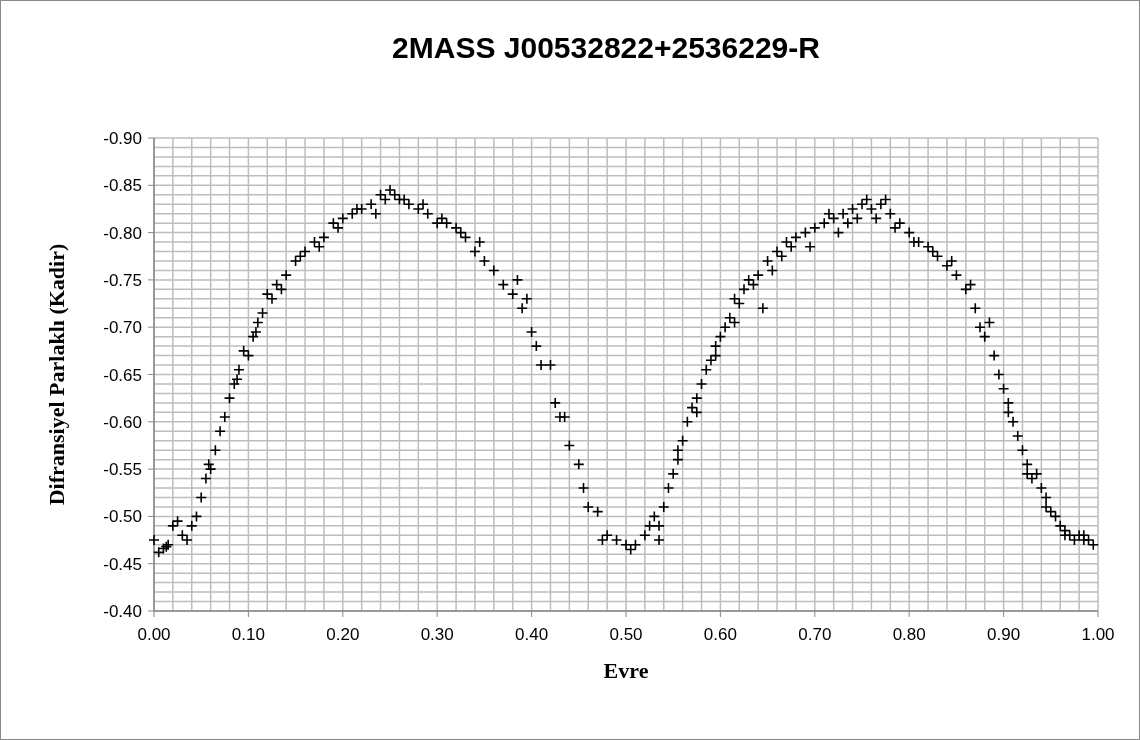 The height and width of the screenshot is (740, 1140). What do you see at coordinates (815, 634) in the screenshot?
I see `x-tick-label: 0.70` at bounding box center [815, 634].